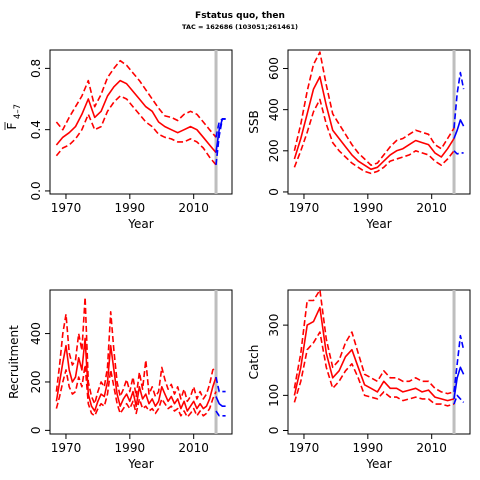 This screenshot has height=480, width=480. What do you see at coordinates (12, 125) in the screenshot?
I see `y-axis-label-base: F` at bounding box center [12, 125].